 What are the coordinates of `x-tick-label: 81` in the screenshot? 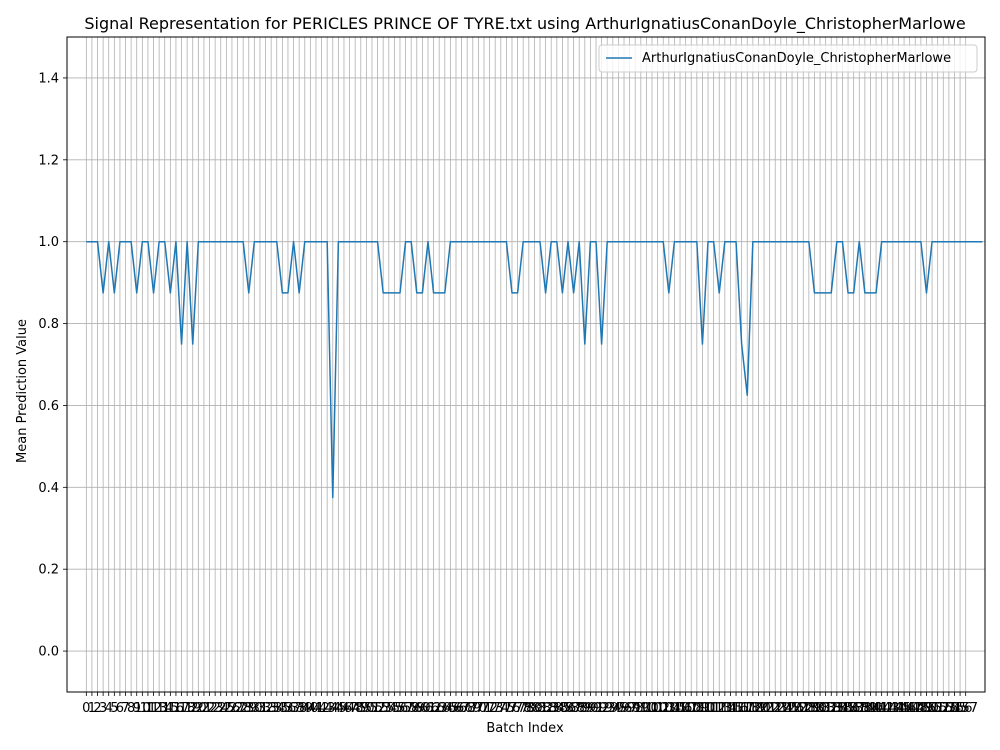 It's located at (540, 708).